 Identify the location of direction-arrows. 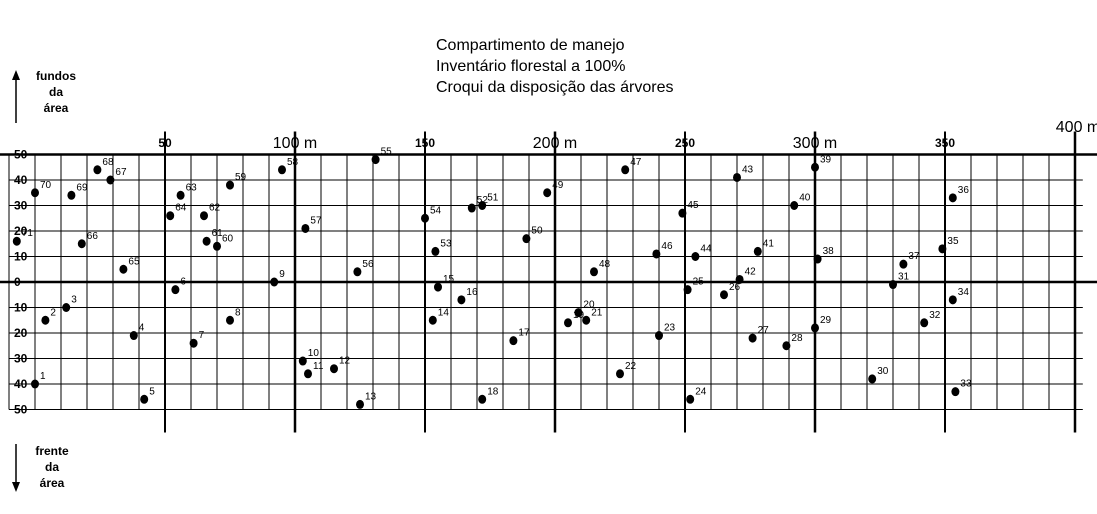
(16, 281).